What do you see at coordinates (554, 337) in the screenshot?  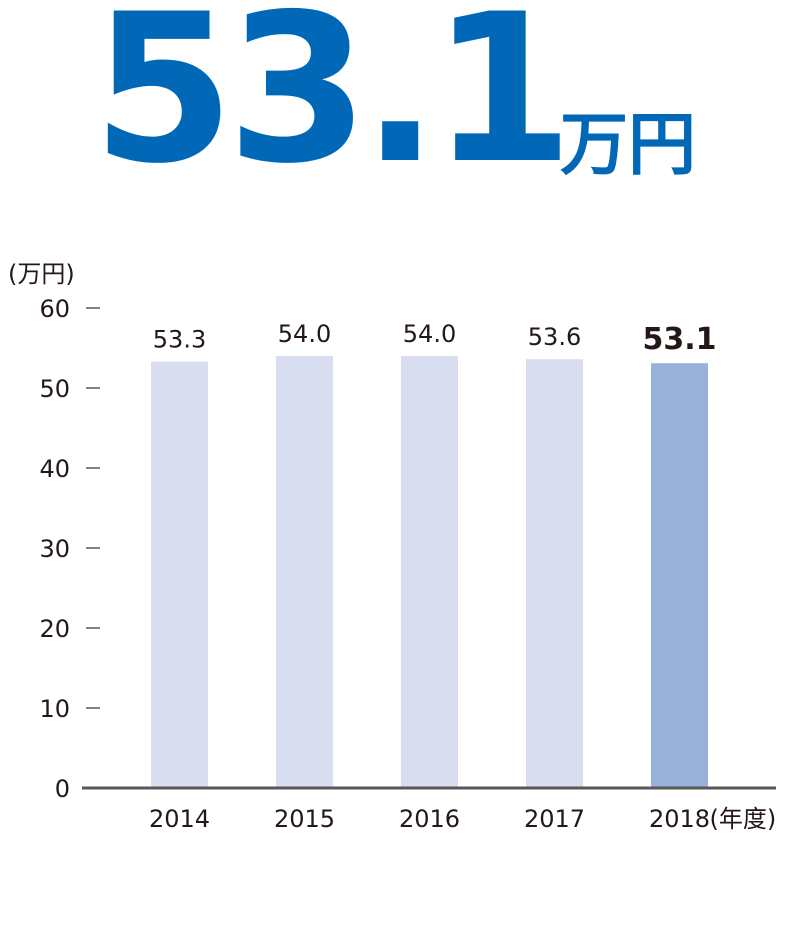 I see `value-label-2017: 53.6` at bounding box center [554, 337].